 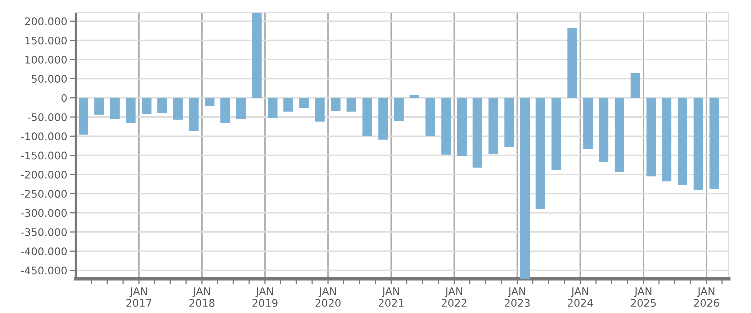 I want to click on y-tick-label: -150.000, so click(x=44, y=156).